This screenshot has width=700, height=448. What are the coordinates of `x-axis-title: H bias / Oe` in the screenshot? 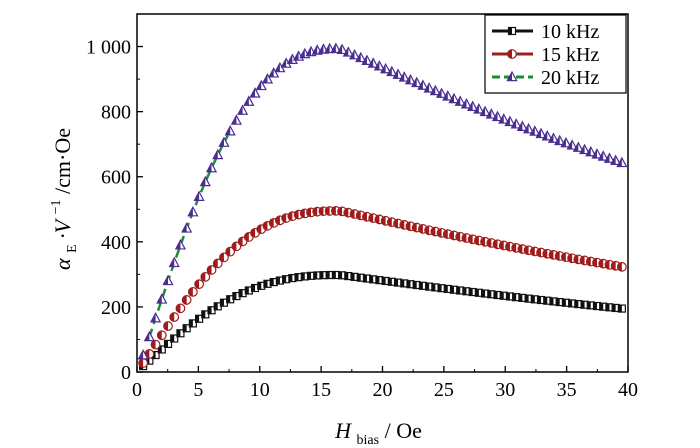 It's located at (378, 433).